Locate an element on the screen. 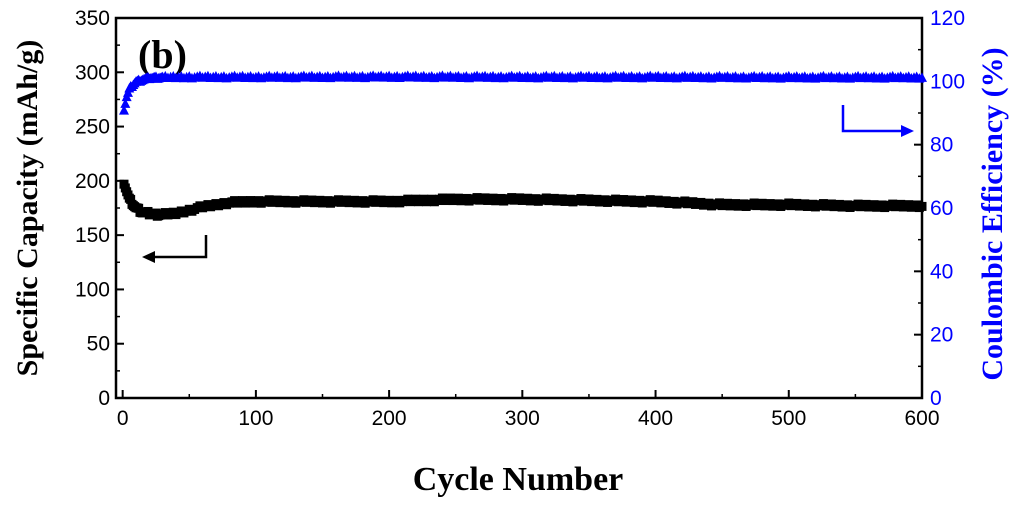 Image resolution: width=1012 pixels, height=510 pixels. y-right-tick-label: 60 is located at coordinates (941, 208).